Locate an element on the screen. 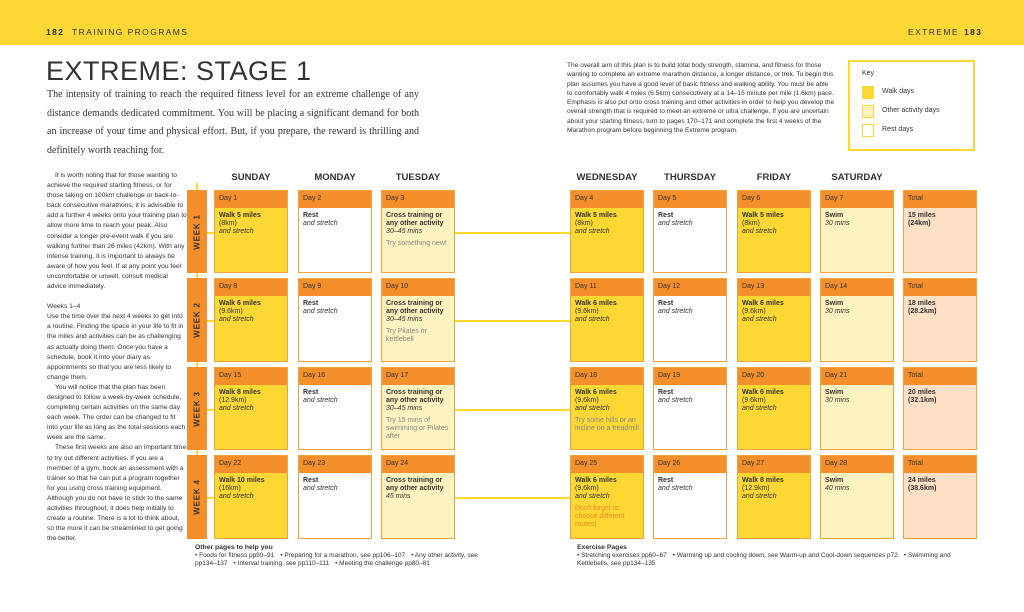 This screenshot has width=1024, height=612. day-number: Day 21 is located at coordinates (857, 376).